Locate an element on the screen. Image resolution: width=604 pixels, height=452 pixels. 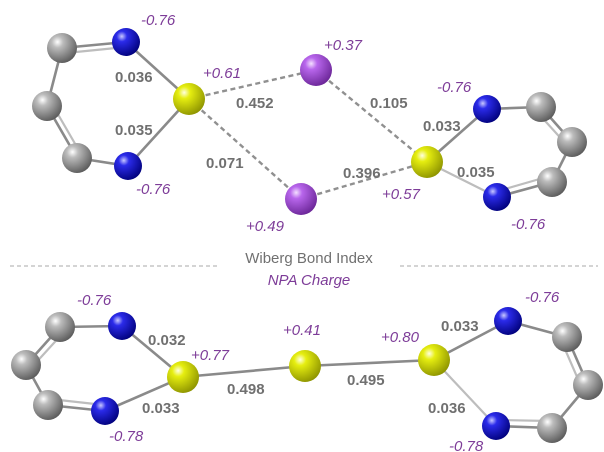
bottom-charge-n-lower-right: -0.78 is located at coordinates (466, 445).